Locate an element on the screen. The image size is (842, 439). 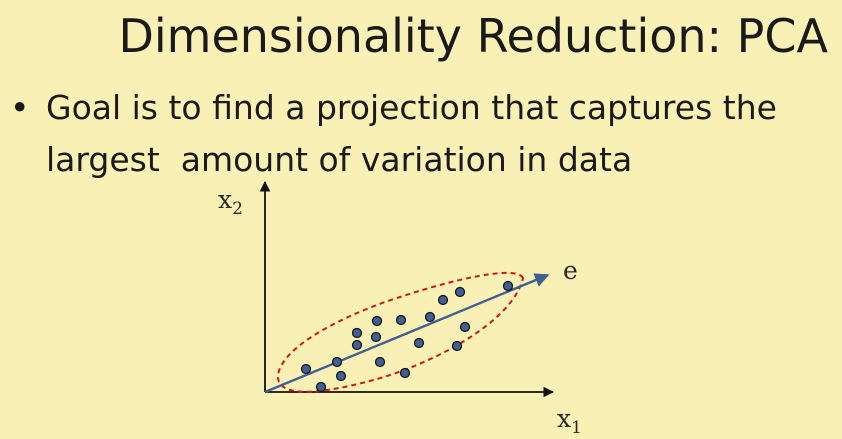
slide-title: Dimensionality Reduction: PCA is located at coordinates (473, 36).